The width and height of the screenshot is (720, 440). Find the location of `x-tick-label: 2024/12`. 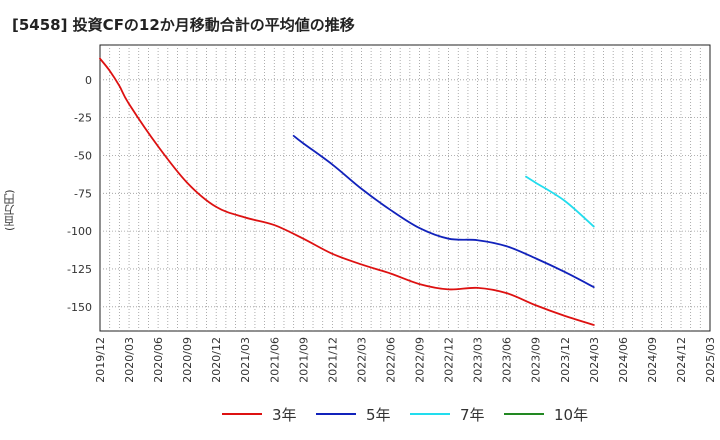

x-tick-label: 2024/12 is located at coordinates (681, 360).